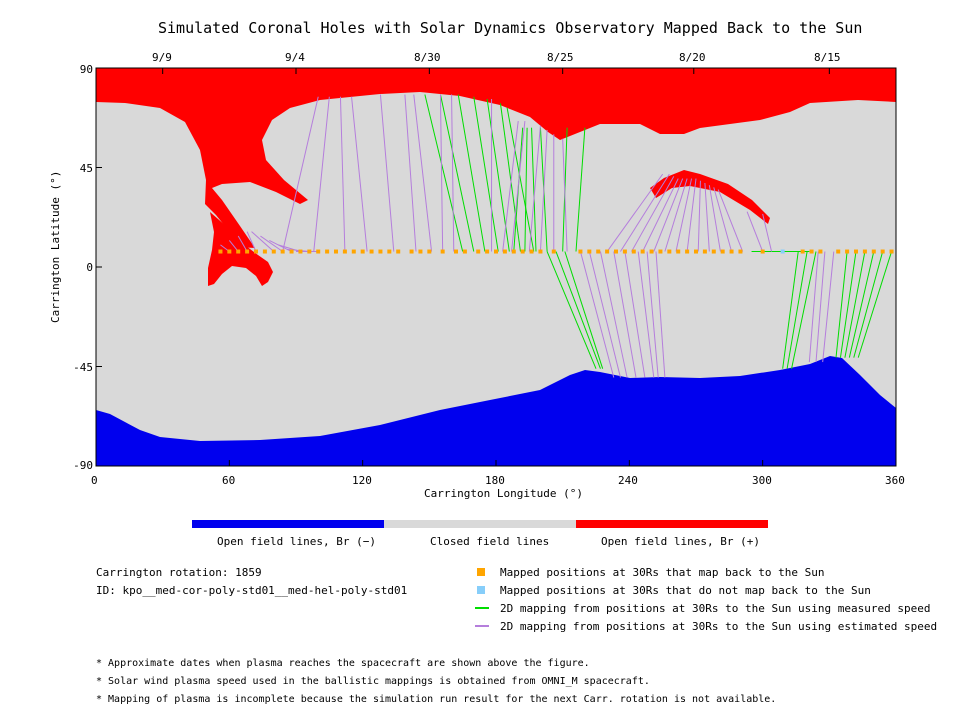 This screenshot has height=720, width=960. I want to click on y-tick-label: 90, so click(86, 69).